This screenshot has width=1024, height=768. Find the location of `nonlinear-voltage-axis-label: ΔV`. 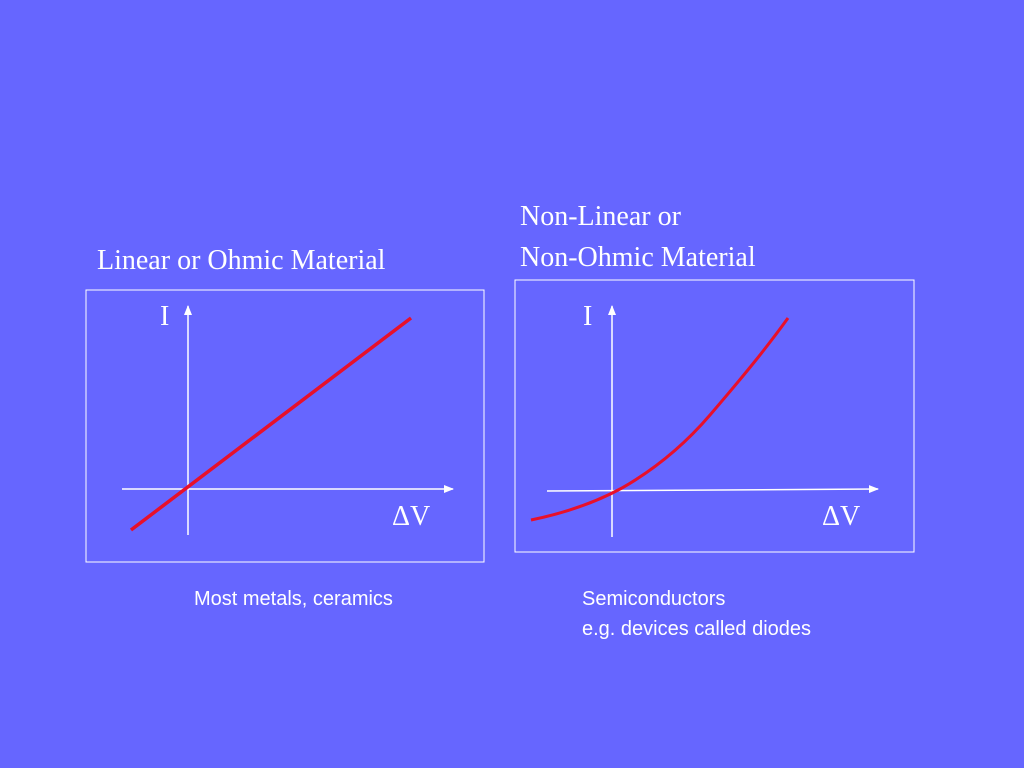

nonlinear-voltage-axis-label: ΔV is located at coordinates (841, 516).